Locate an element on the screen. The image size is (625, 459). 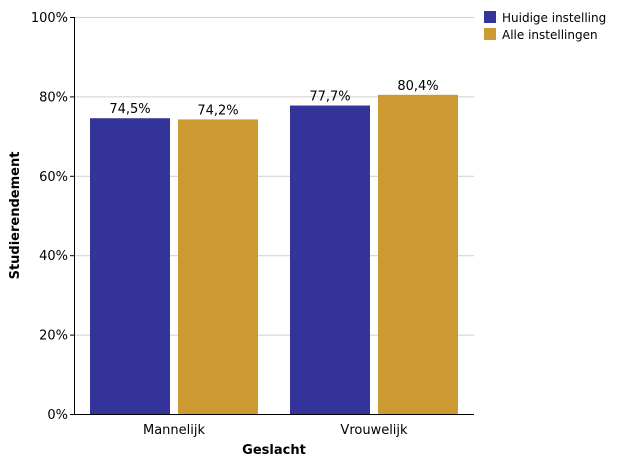
legend-swatch-alle-instellingen is located at coordinates (490, 34).